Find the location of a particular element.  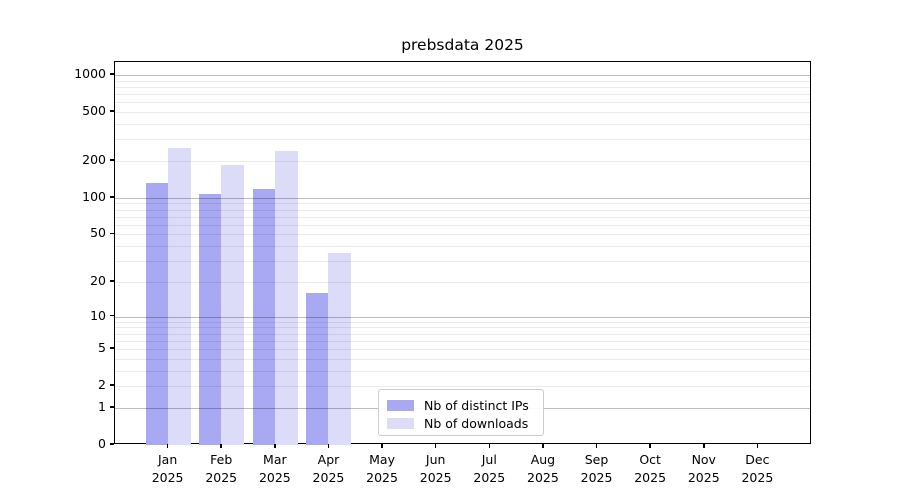

bar-downloads-mar is located at coordinates (286, 297).